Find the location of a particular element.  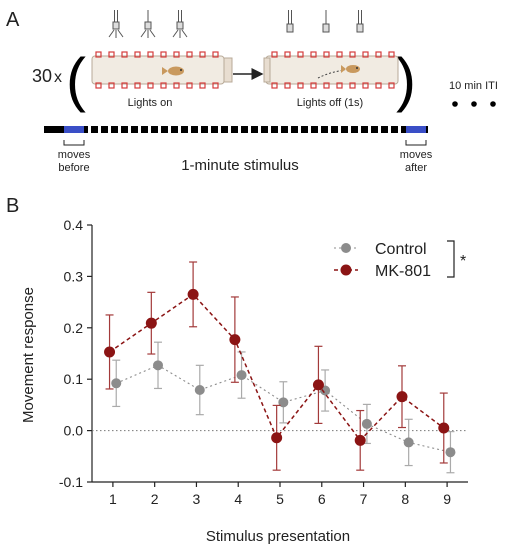

x-tick-label: 1 is located at coordinates (113, 499).